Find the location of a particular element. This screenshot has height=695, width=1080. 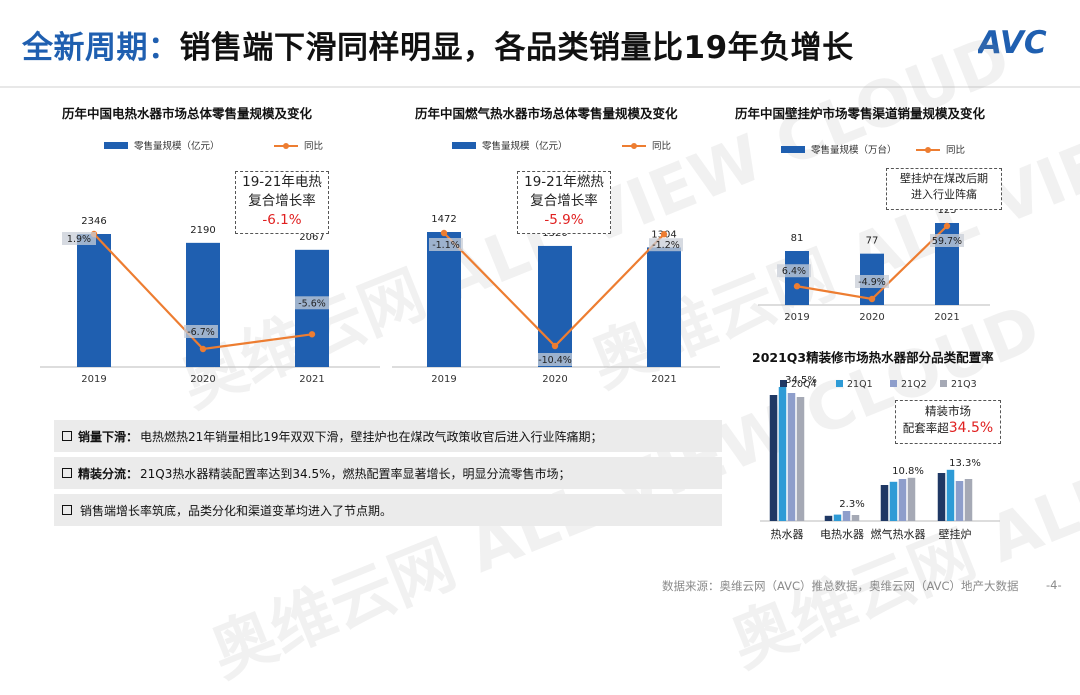

bar-value-label: 13.3% is located at coordinates (965, 463).